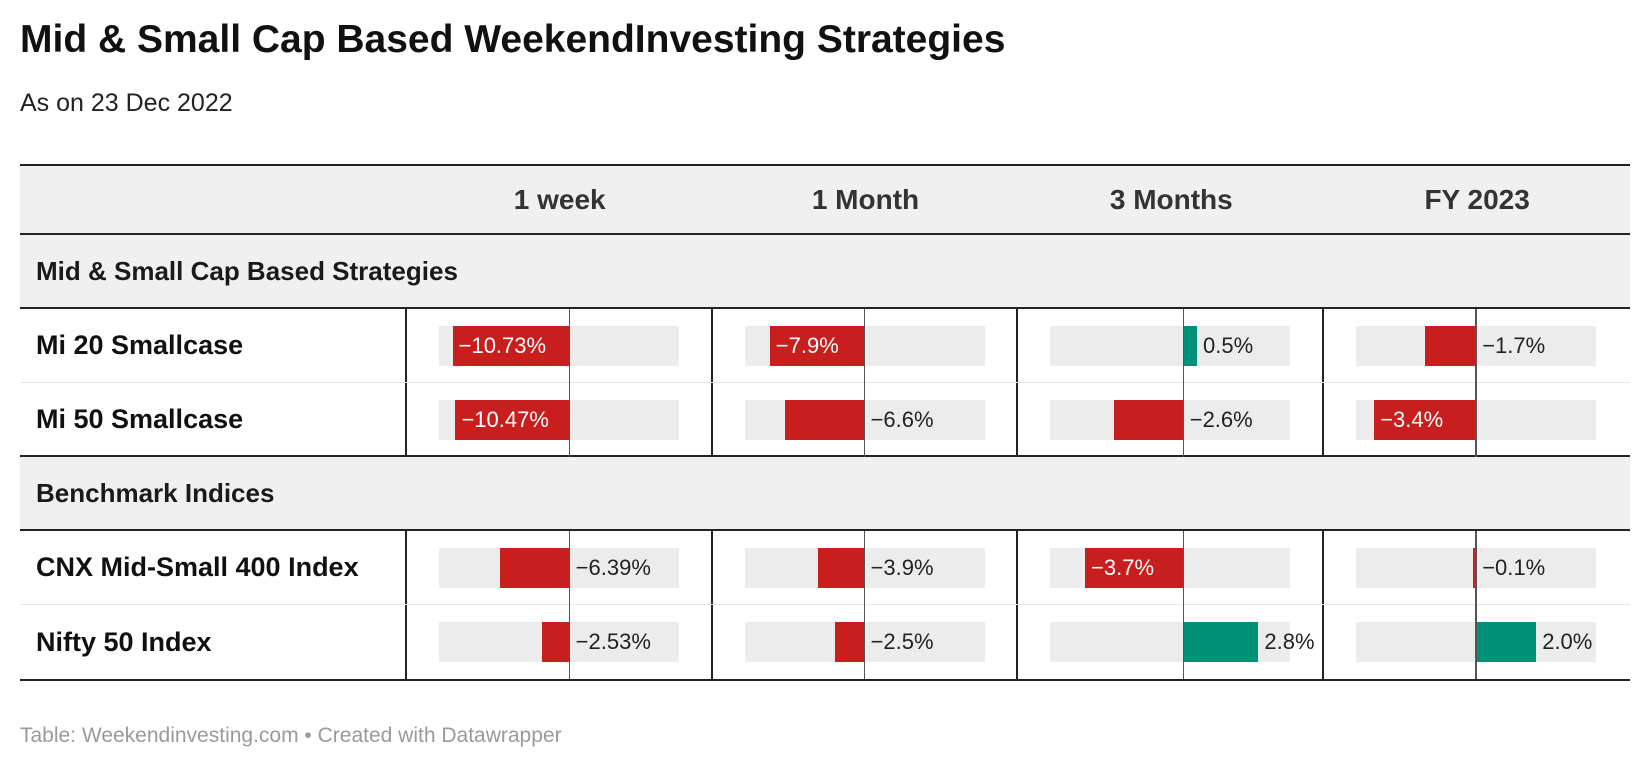 The image size is (1650, 770). What do you see at coordinates (1123, 567) in the screenshot?
I see `value-label: −3.7%` at bounding box center [1123, 567].